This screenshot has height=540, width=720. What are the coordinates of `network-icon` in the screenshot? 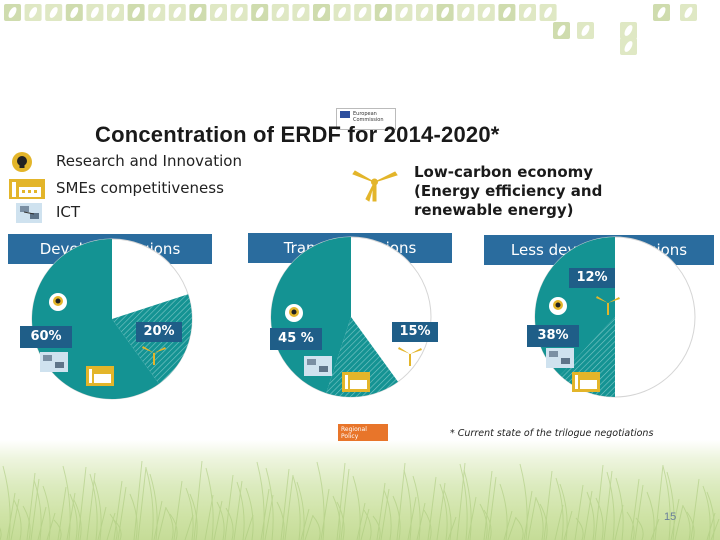 It's located at (29, 213).